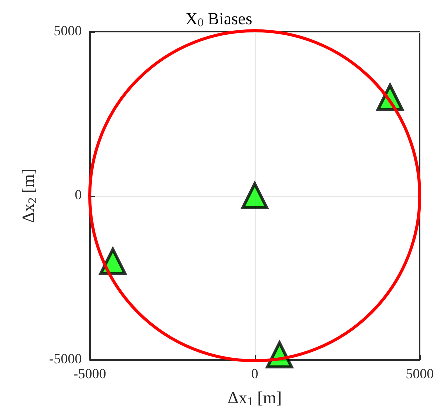 The width and height of the screenshot is (438, 418). What do you see at coordinates (68, 32) in the screenshot?
I see `y-tick-label: 5000` at bounding box center [68, 32].